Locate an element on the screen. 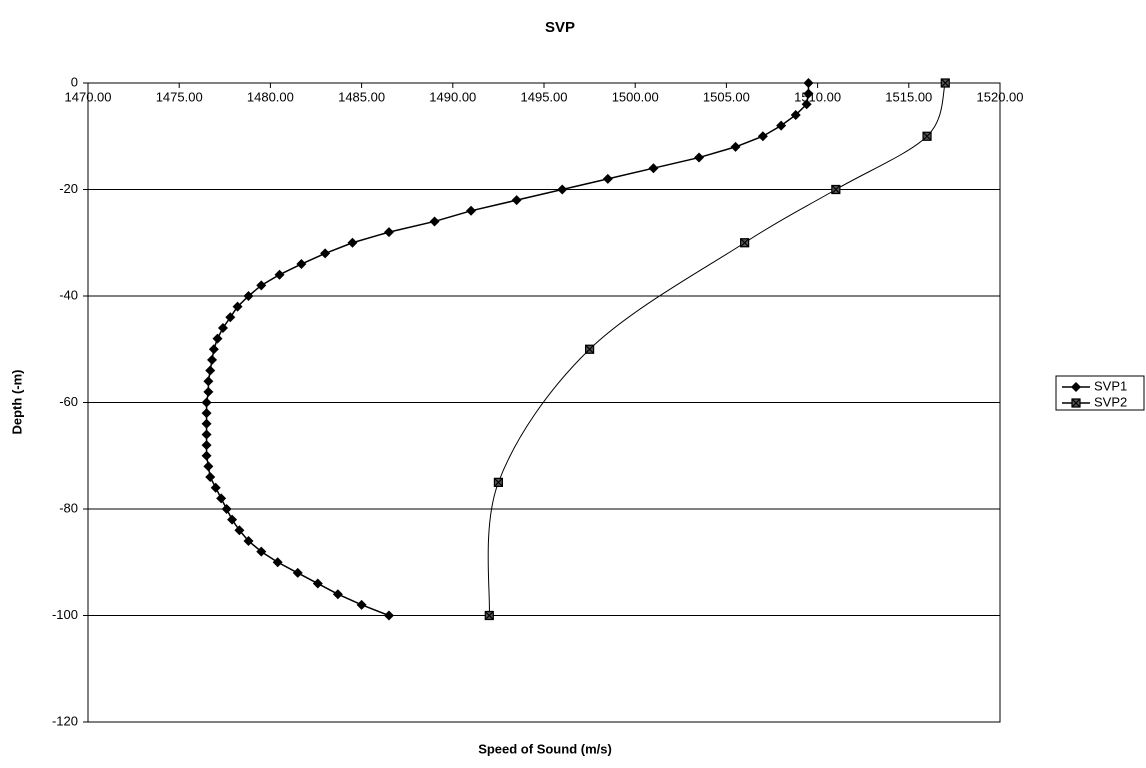  legend-box is located at coordinates (1100, 393).